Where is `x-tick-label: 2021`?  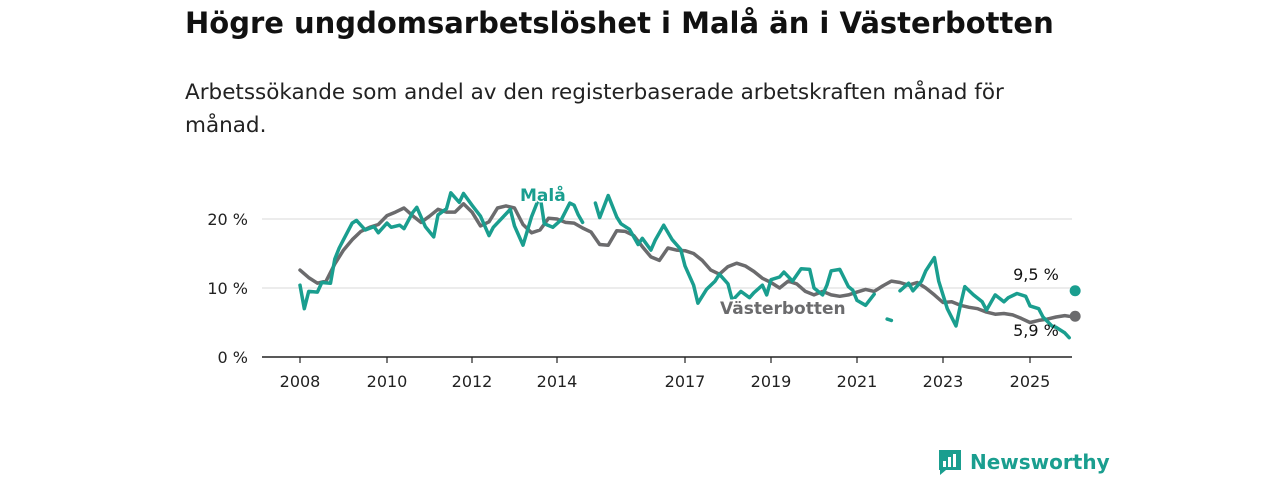 x-tick-label: 2021 is located at coordinates (857, 381).